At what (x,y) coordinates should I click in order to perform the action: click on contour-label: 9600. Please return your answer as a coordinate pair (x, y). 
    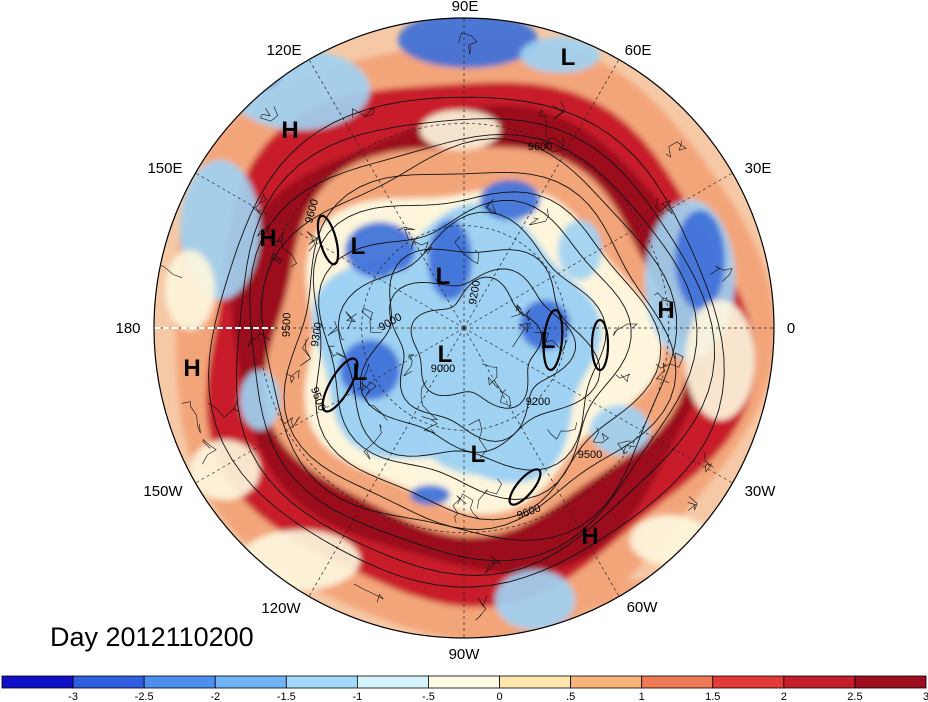
    Looking at the image, I should click on (540, 147).